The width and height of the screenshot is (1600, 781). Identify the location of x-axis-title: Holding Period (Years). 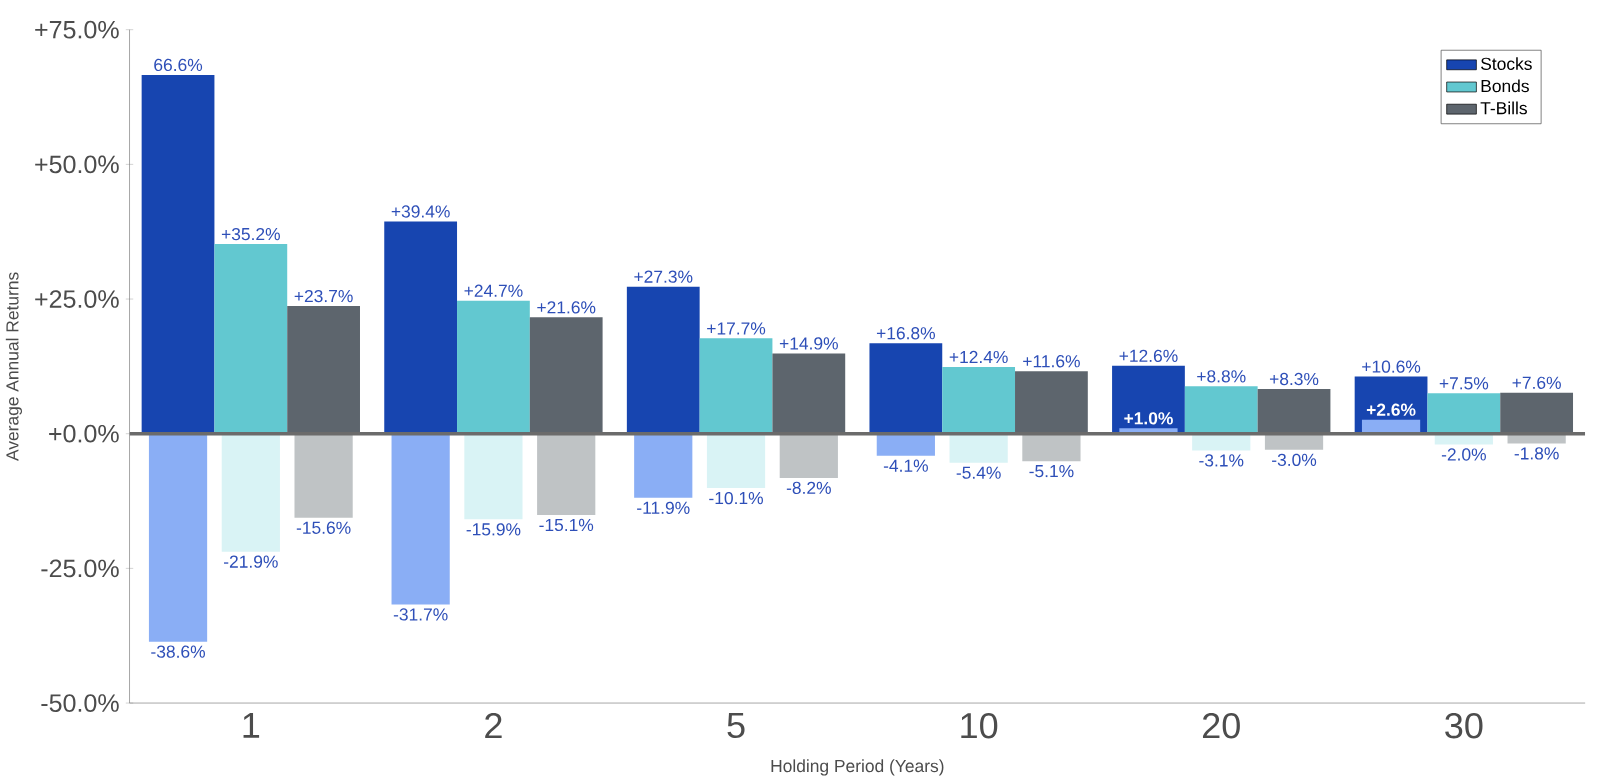
(857, 767).